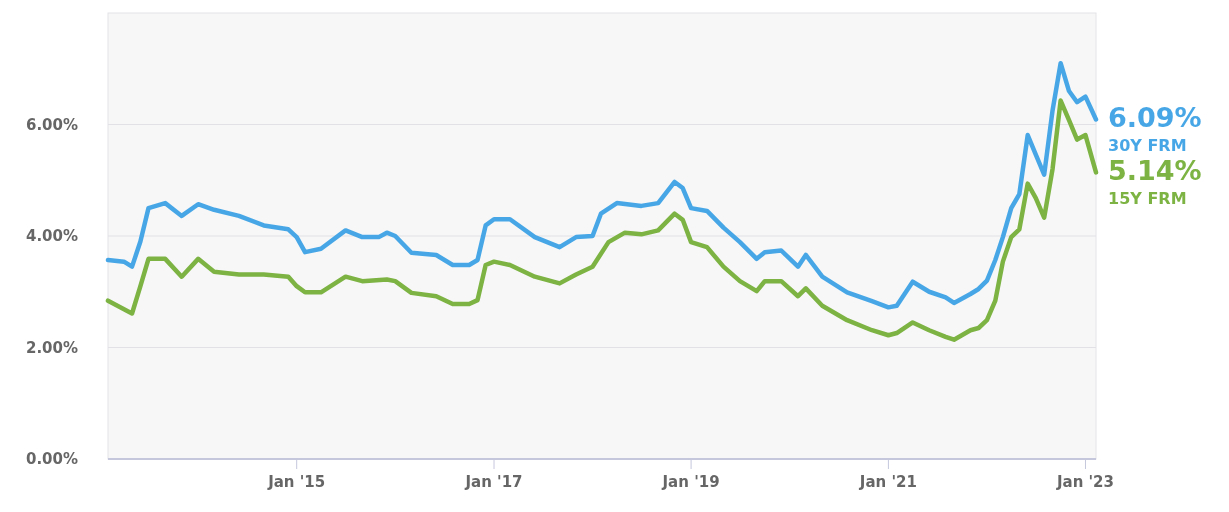 The height and width of the screenshot is (512, 1229). What do you see at coordinates (51, 459) in the screenshot?
I see `y-tick-label: 0.00%` at bounding box center [51, 459].